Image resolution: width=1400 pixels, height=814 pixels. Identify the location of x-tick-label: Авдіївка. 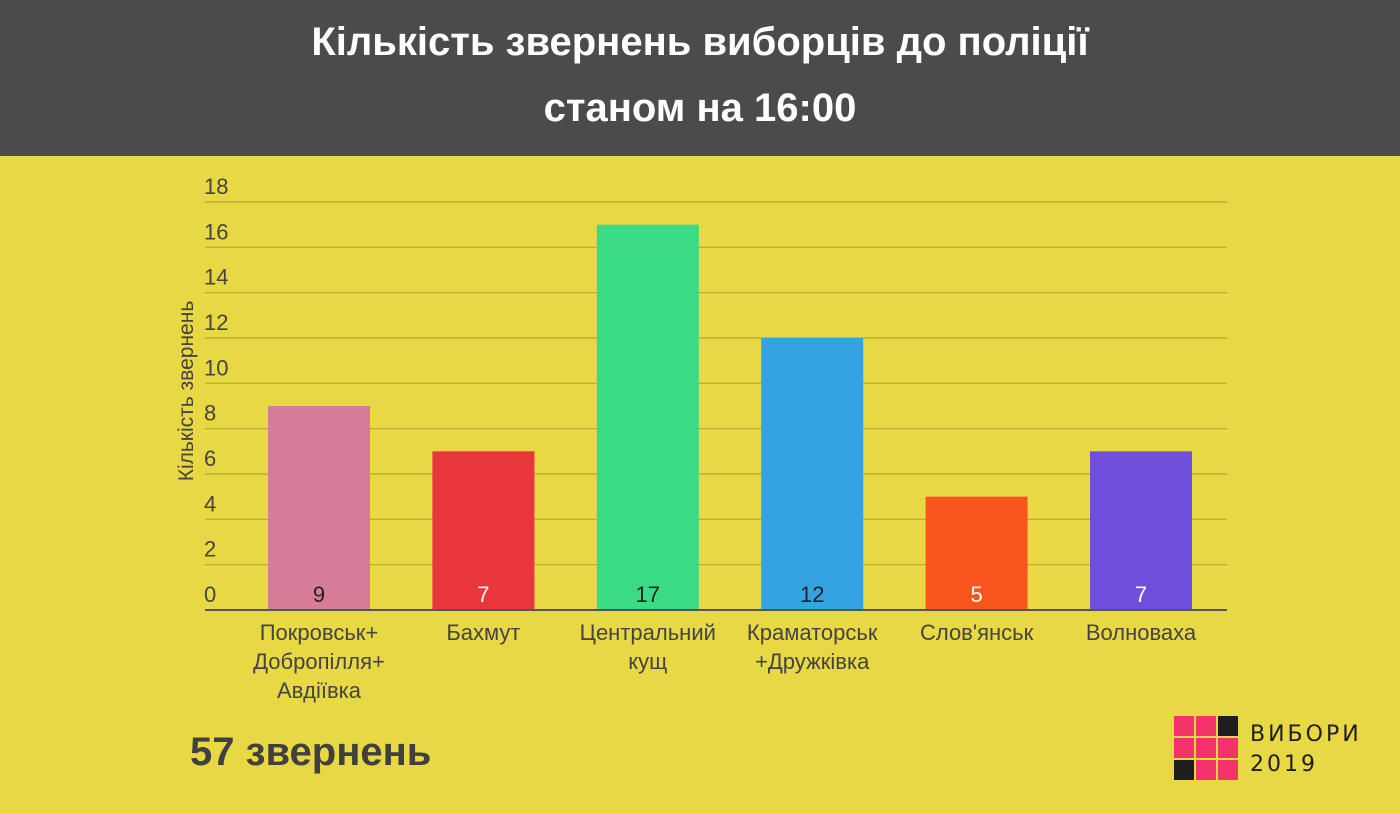
(319, 690).